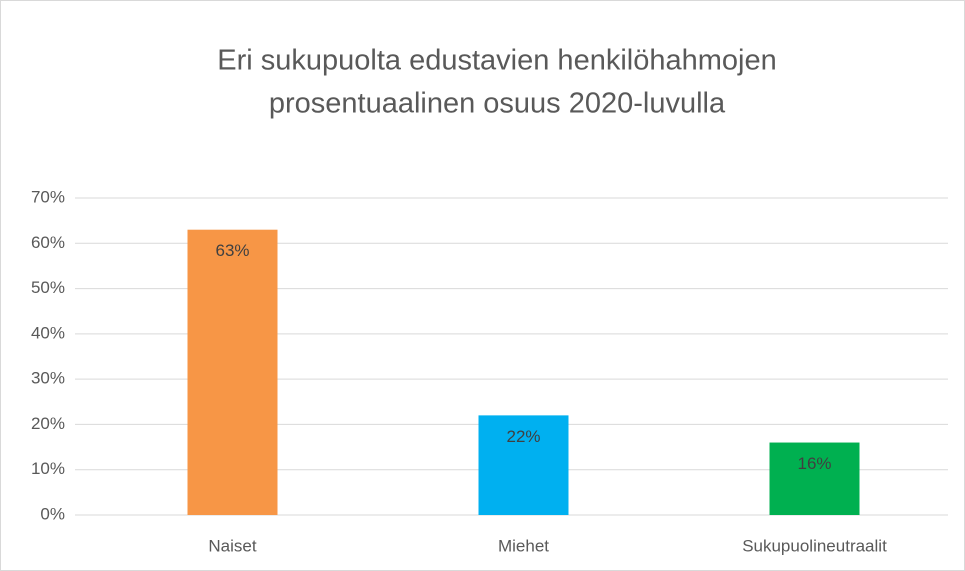  Describe the element at coordinates (48, 196) in the screenshot. I see `y-tick-label: 70%` at that location.